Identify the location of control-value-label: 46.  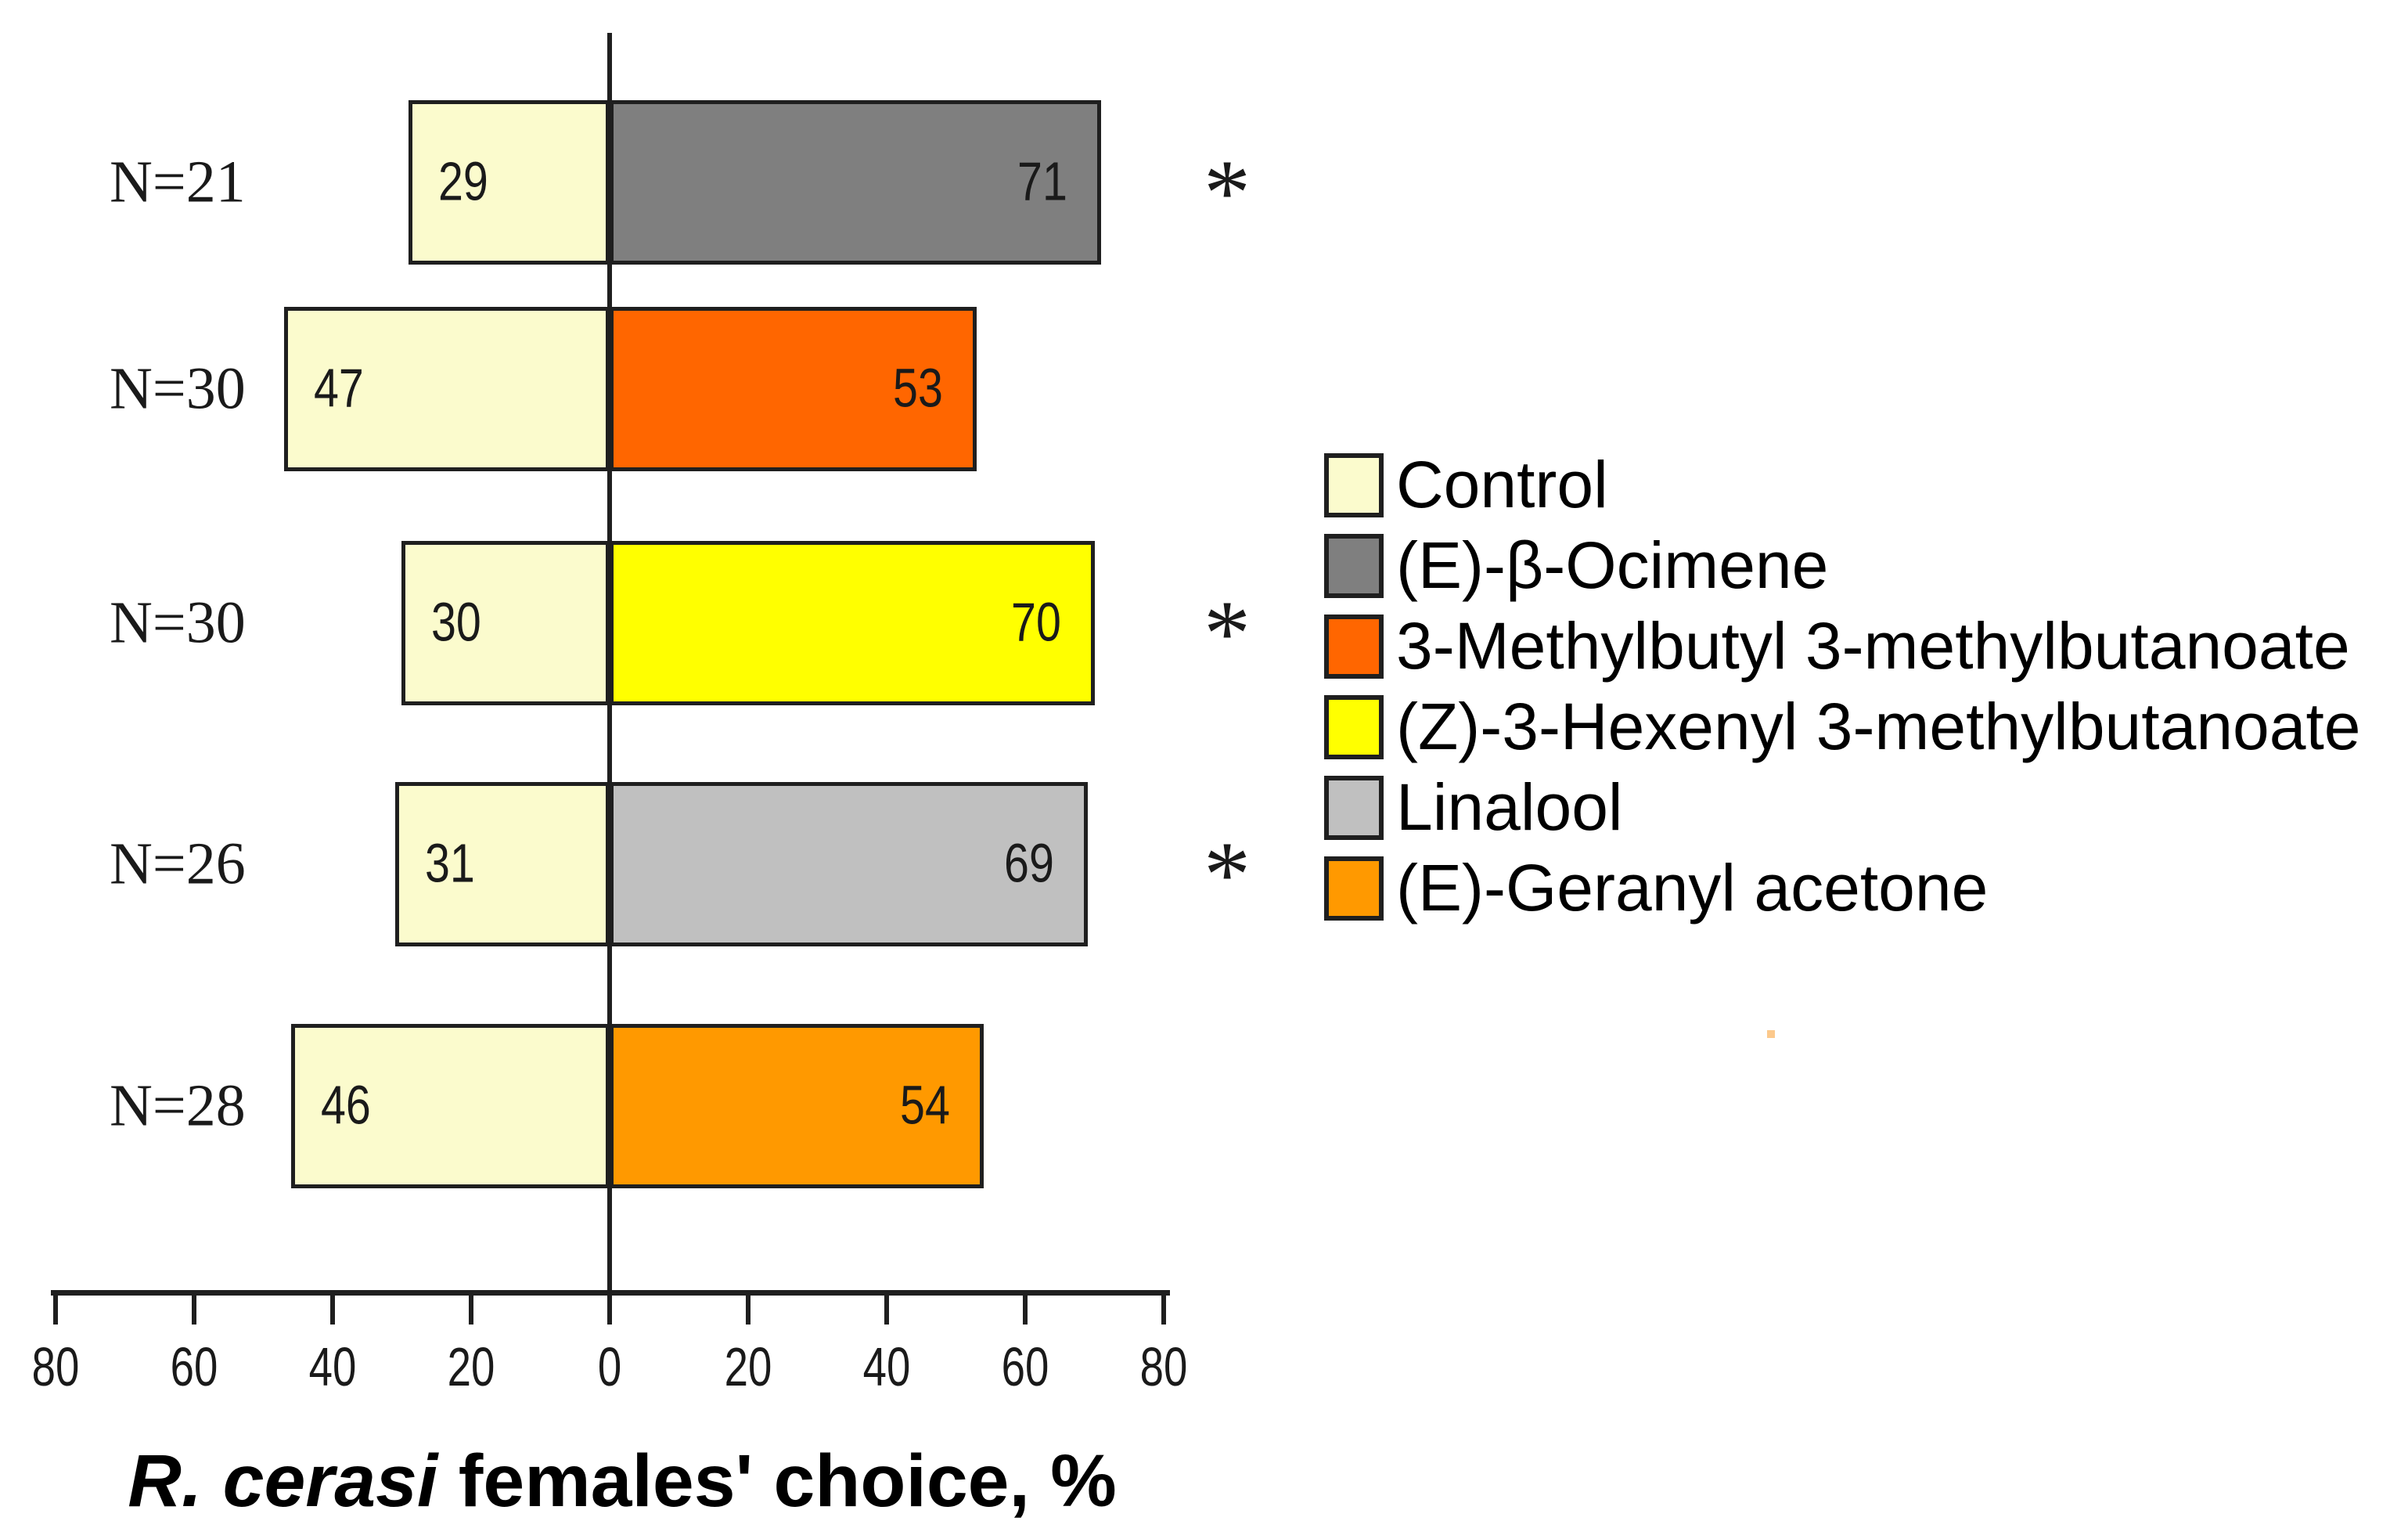
(346, 1105).